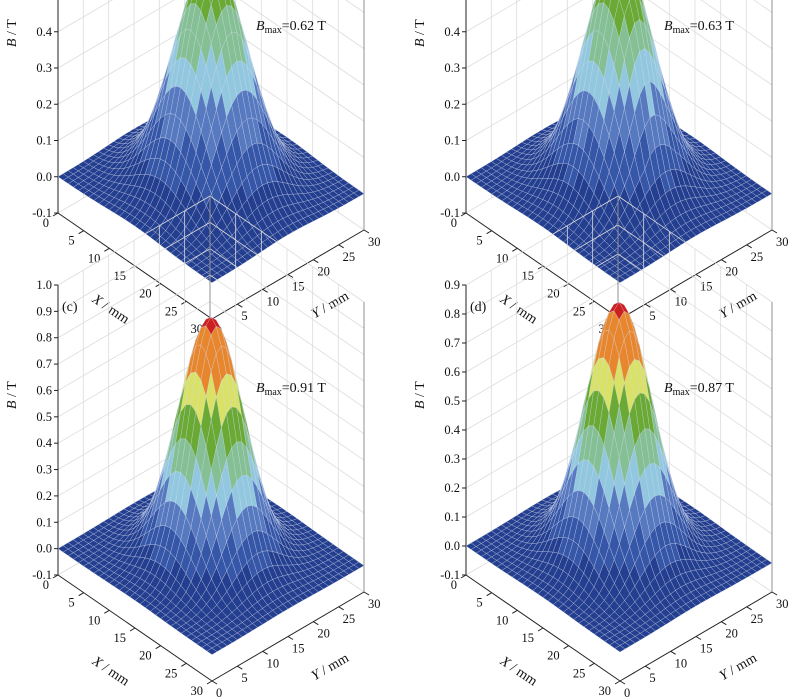 The height and width of the screenshot is (700, 800). What do you see at coordinates (171, 673) in the screenshot?
I see `x-tick-label: 25` at bounding box center [171, 673].